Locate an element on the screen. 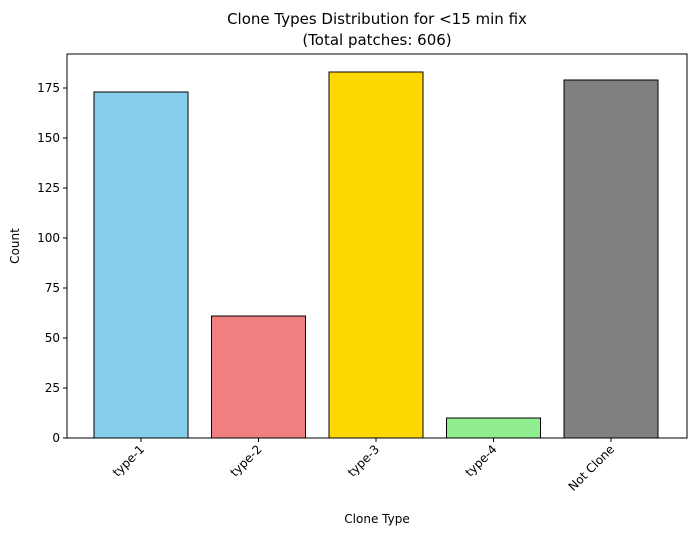 The image size is (695, 535). y-tick-label: 25 is located at coordinates (52, 388).